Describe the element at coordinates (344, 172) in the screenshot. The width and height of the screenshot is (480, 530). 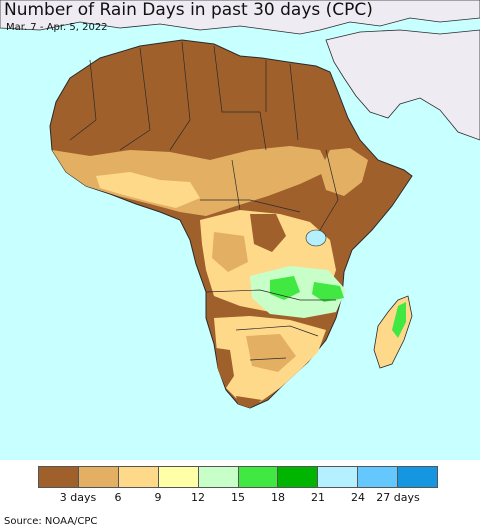
I see `ethiopian-highlands` at that location.